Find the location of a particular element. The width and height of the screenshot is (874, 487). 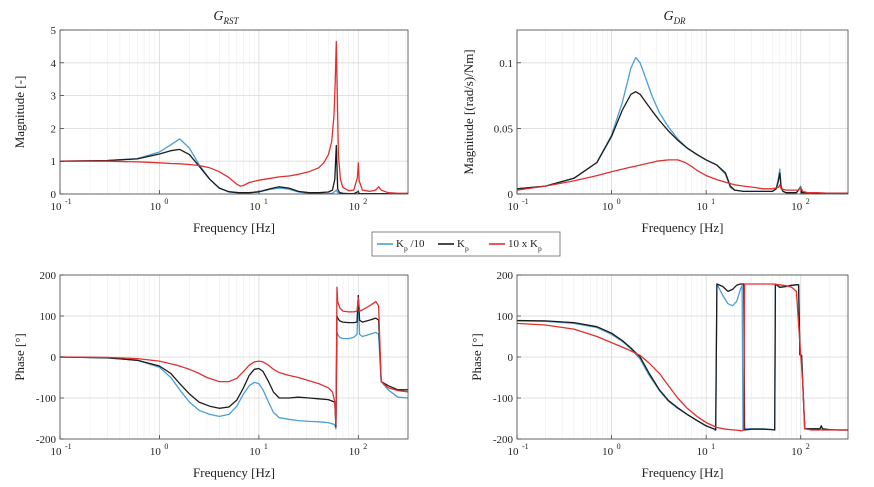

legend-label: Kp /10 is located at coordinates (410, 245).